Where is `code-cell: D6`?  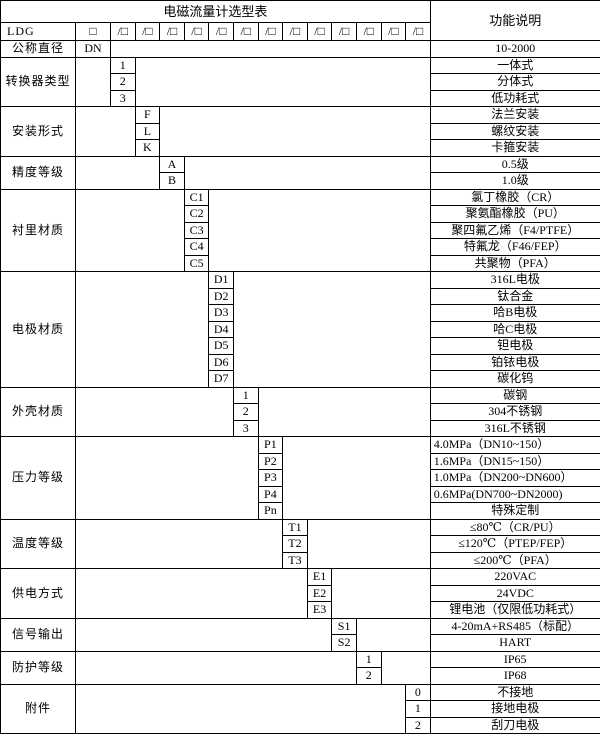 code-cell: D6 is located at coordinates (221, 362).